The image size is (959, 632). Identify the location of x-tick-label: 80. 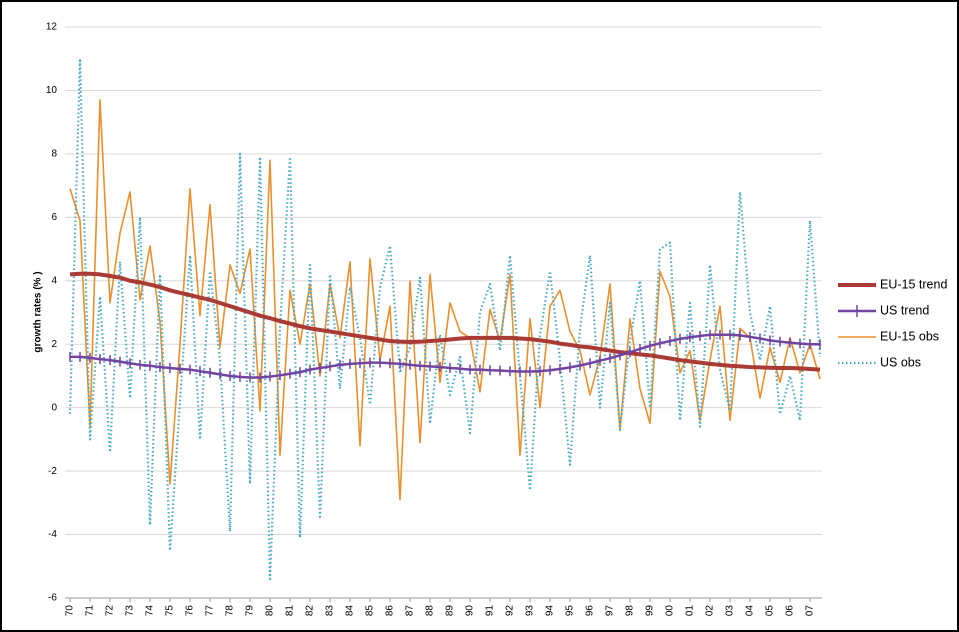
(270, 611).